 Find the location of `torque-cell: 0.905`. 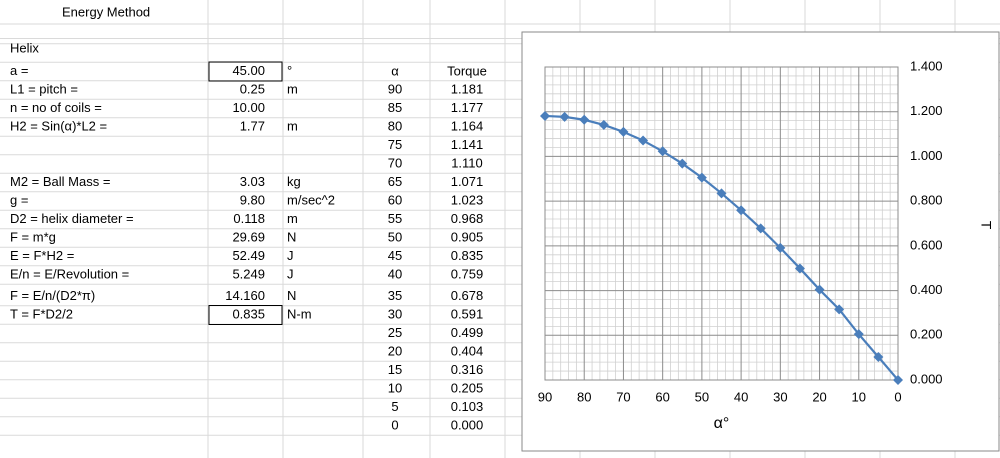

torque-cell: 0.905 is located at coordinates (467, 236).